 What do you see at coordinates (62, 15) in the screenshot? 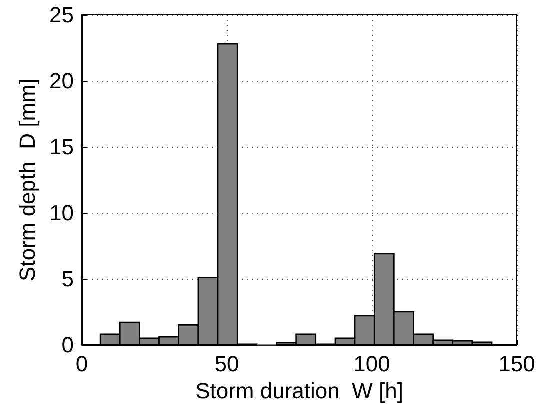
I see `y-tick-label: 25` at bounding box center [62, 15].